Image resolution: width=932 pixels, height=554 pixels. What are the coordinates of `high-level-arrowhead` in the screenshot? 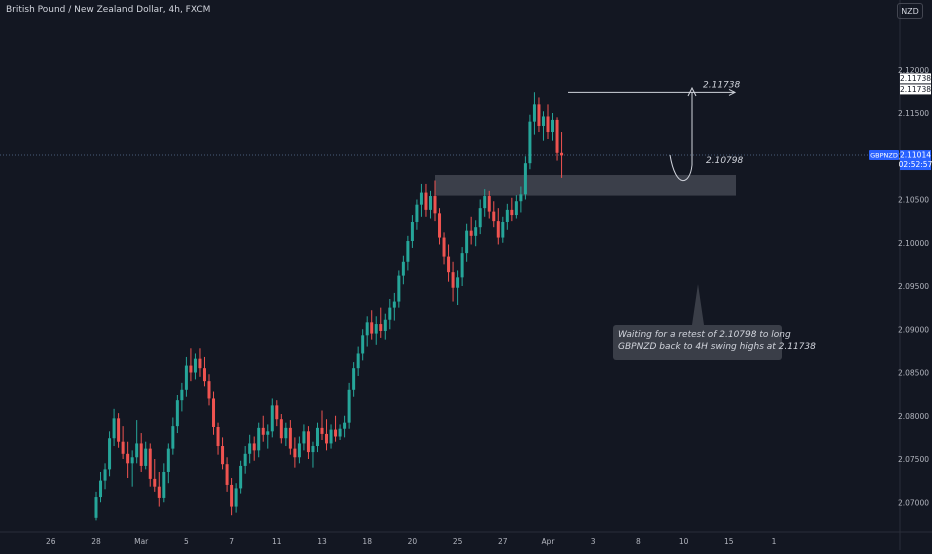 It's located at (732, 92).